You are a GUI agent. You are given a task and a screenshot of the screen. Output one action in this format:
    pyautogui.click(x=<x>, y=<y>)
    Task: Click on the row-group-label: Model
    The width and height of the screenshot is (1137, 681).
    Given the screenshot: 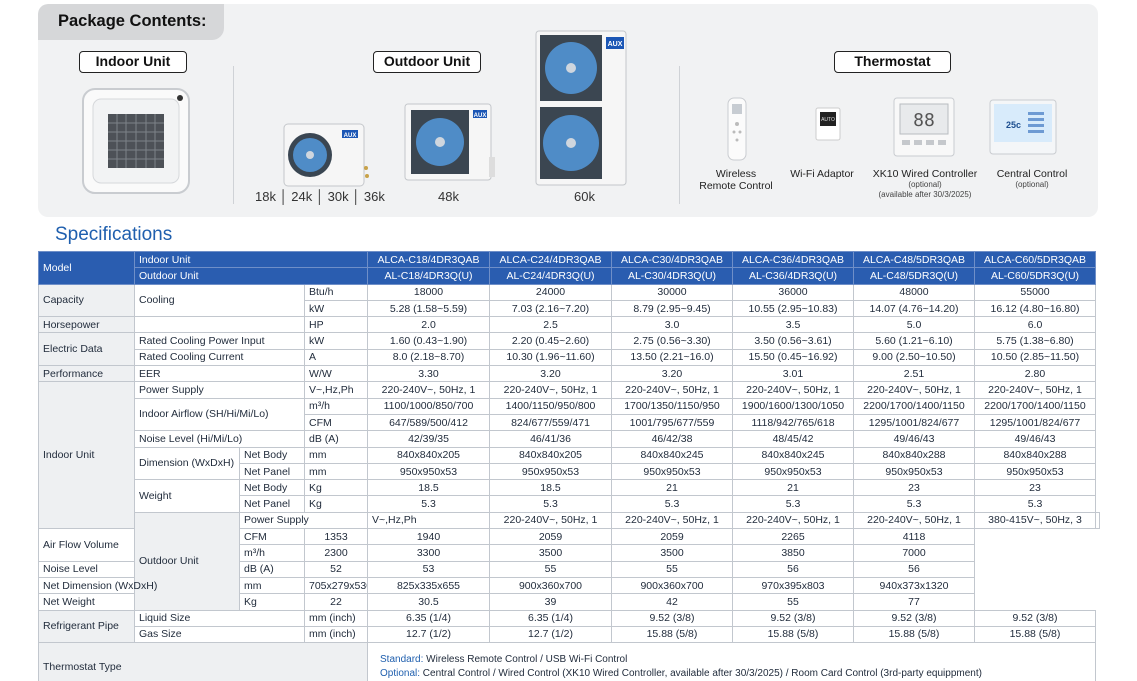 What is the action you would take?
    pyautogui.click(x=86, y=268)
    